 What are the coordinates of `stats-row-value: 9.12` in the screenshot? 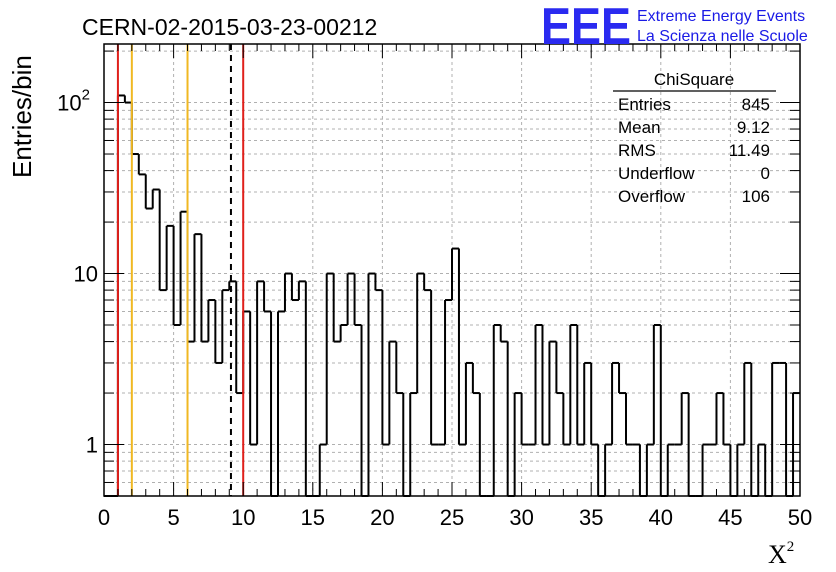 It's located at (753, 127).